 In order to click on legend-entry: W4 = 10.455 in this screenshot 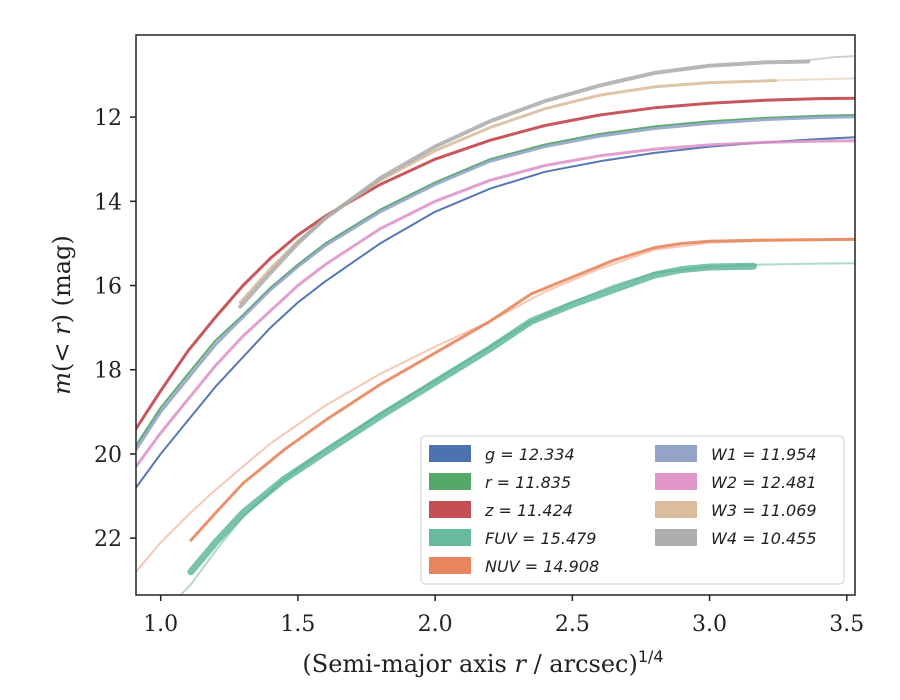, I will do `click(764, 538)`.